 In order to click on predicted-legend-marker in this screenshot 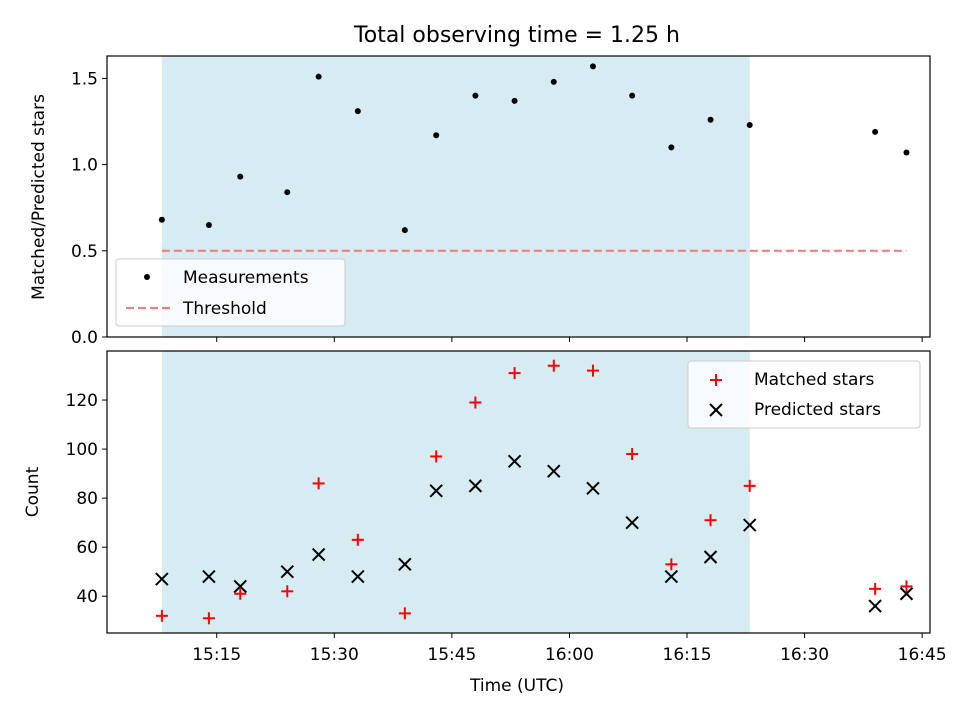, I will do `click(716, 410)`.